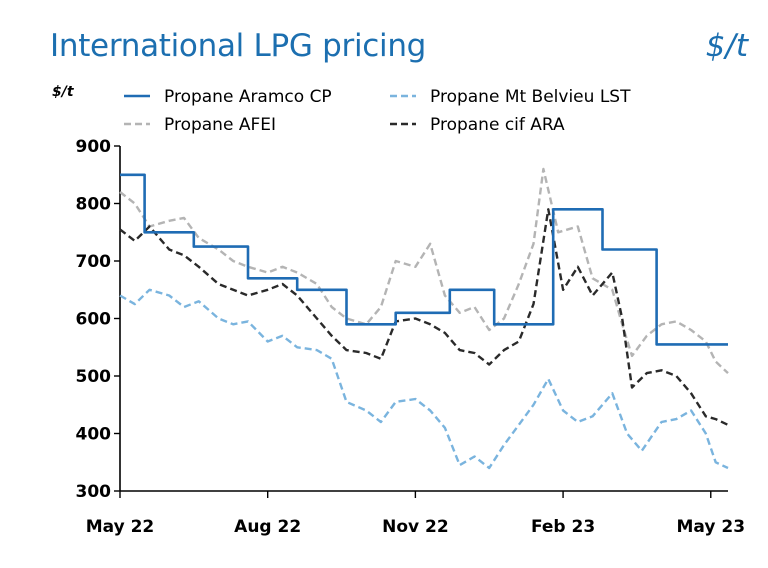  What do you see at coordinates (563, 527) in the screenshot?
I see `x-tick-label: Feb 23` at bounding box center [563, 527].